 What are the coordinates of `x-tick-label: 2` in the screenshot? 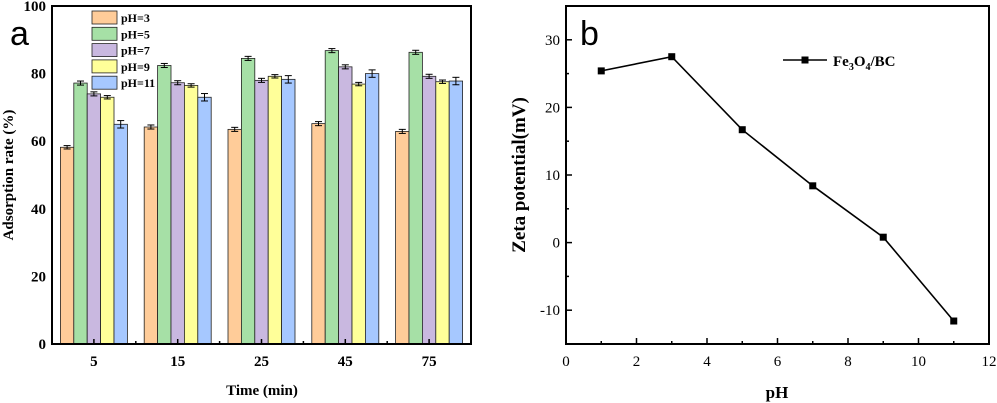 It's located at (637, 362).